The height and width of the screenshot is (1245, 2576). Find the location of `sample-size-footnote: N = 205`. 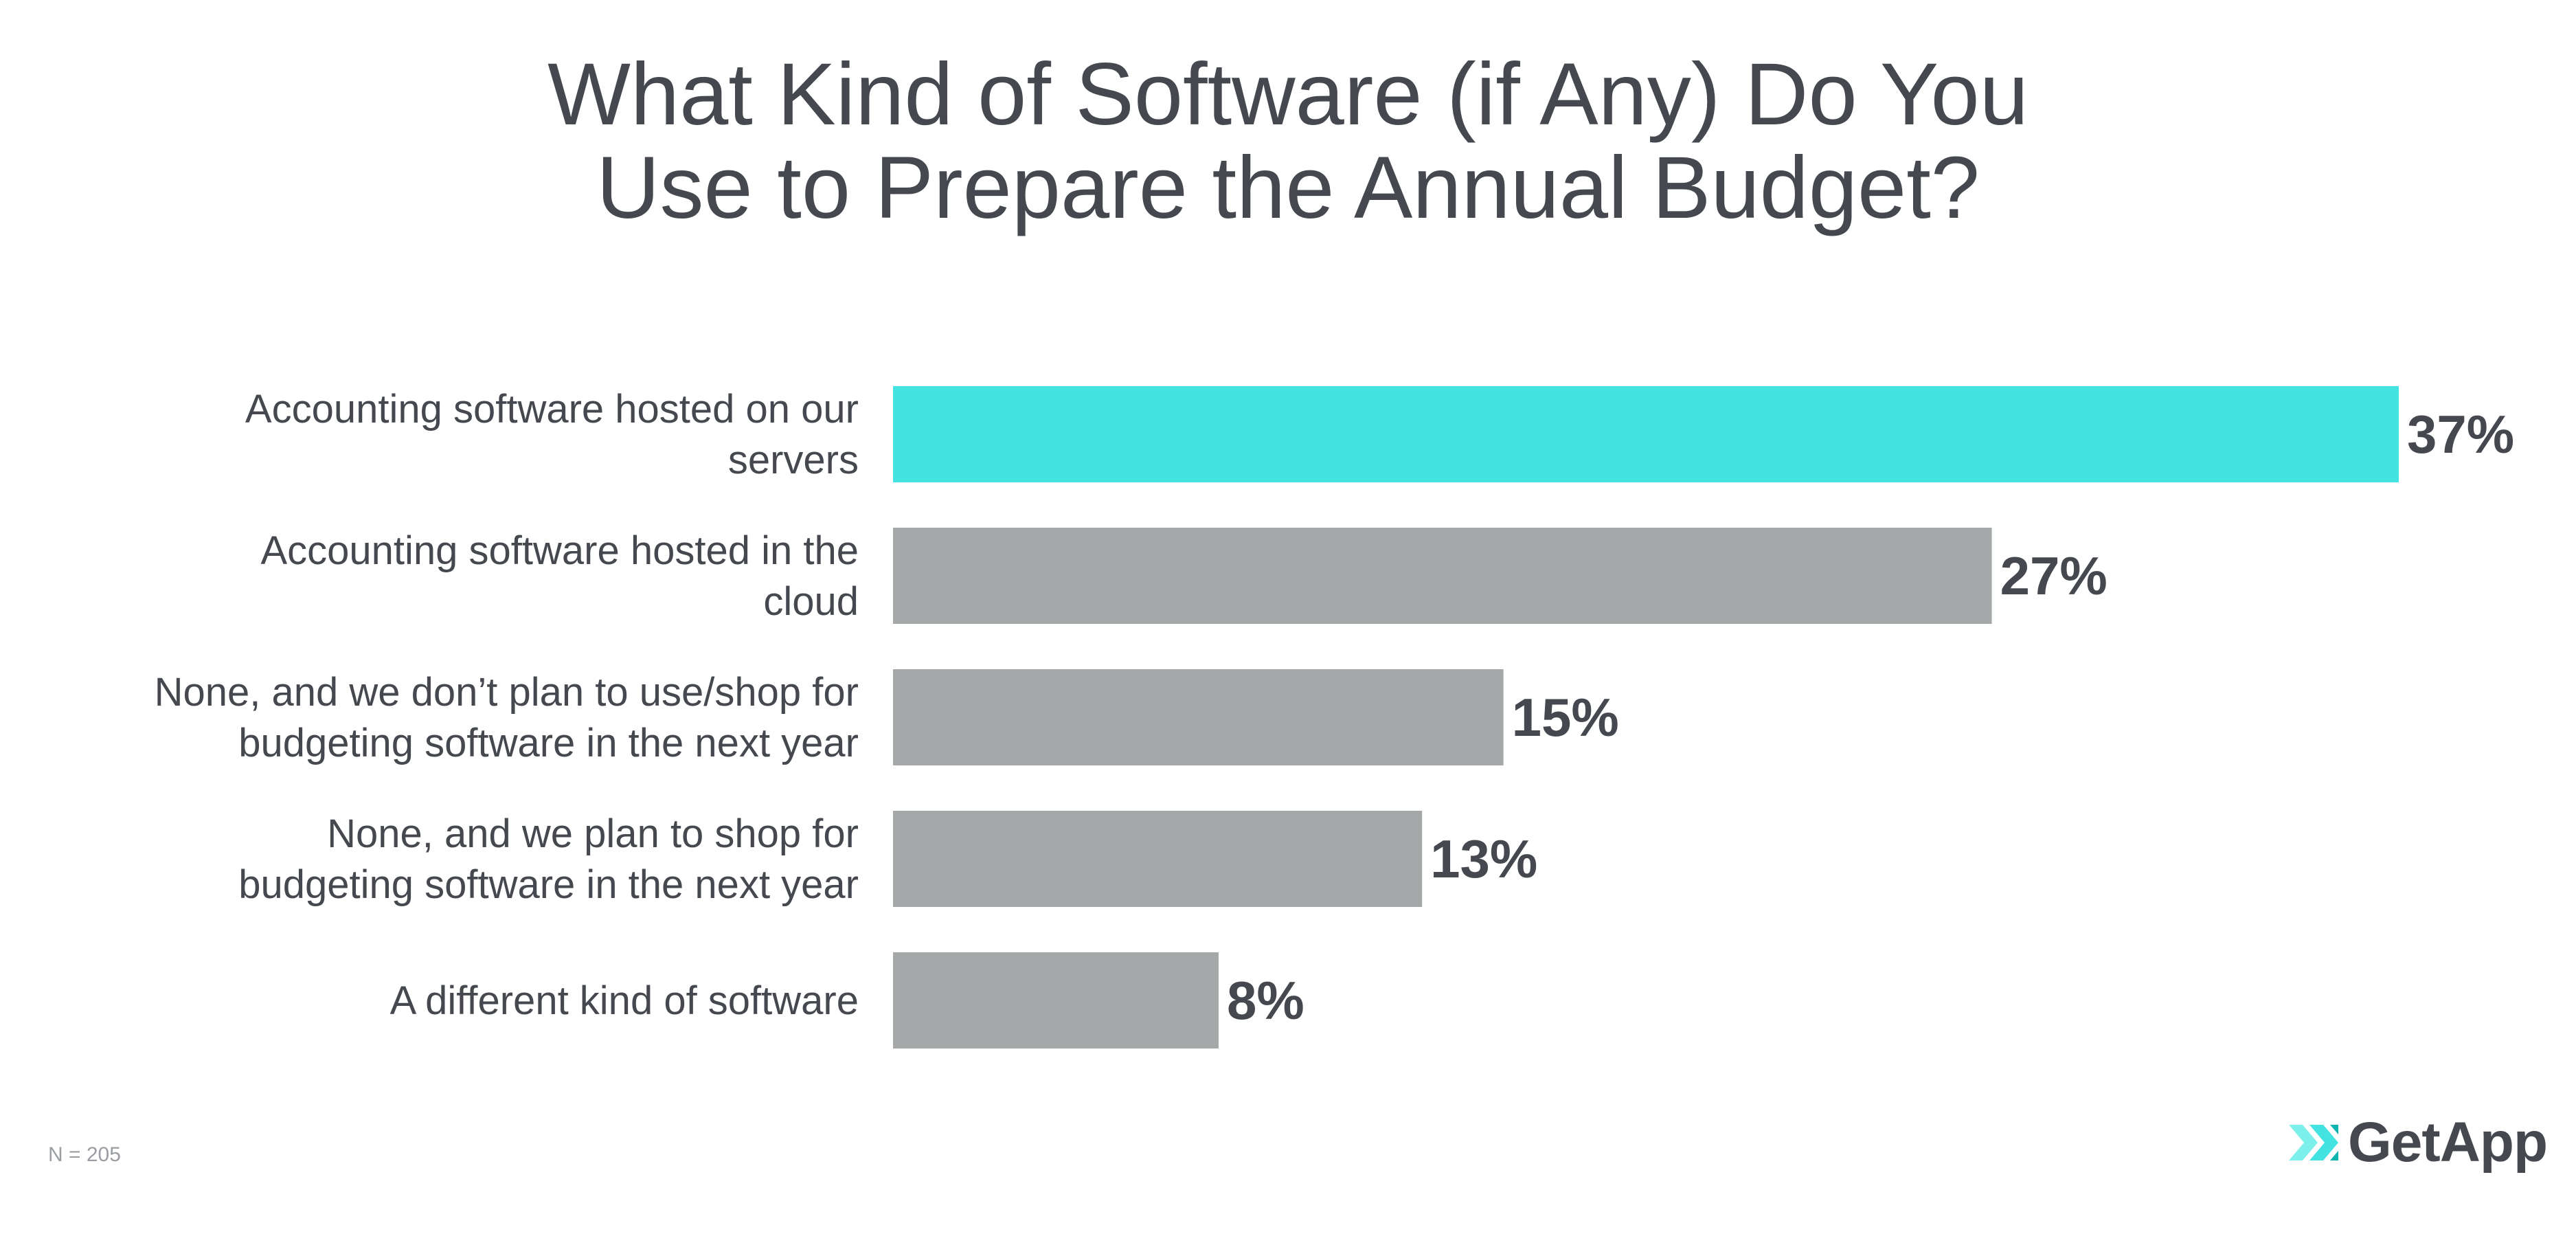

sample-size-footnote: N = 205 is located at coordinates (84, 1154).